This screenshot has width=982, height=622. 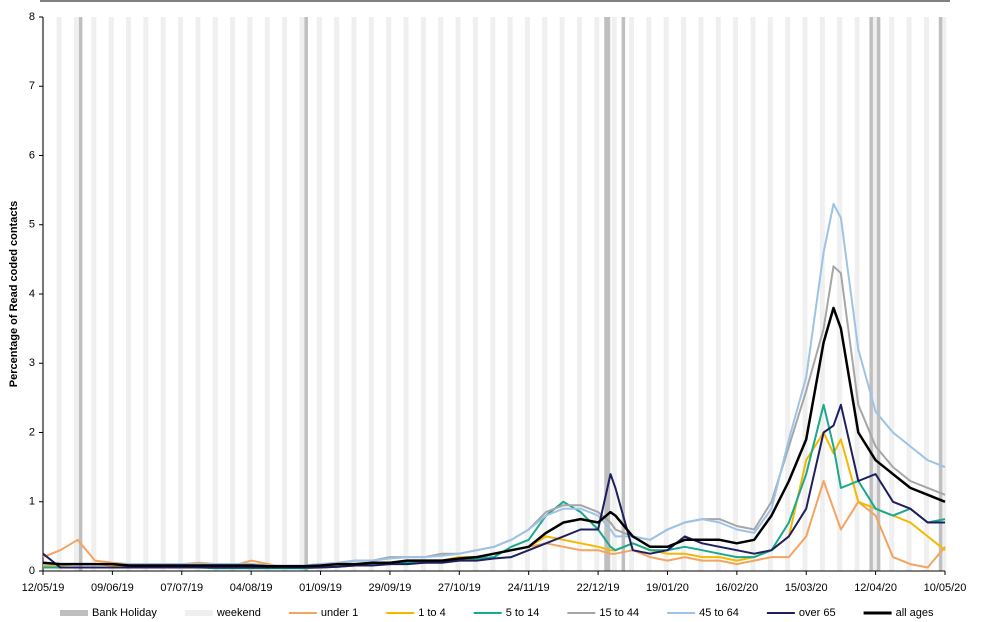 What do you see at coordinates (598, 588) in the screenshot?
I see `x-tick-label: 22/12/19` at bounding box center [598, 588].